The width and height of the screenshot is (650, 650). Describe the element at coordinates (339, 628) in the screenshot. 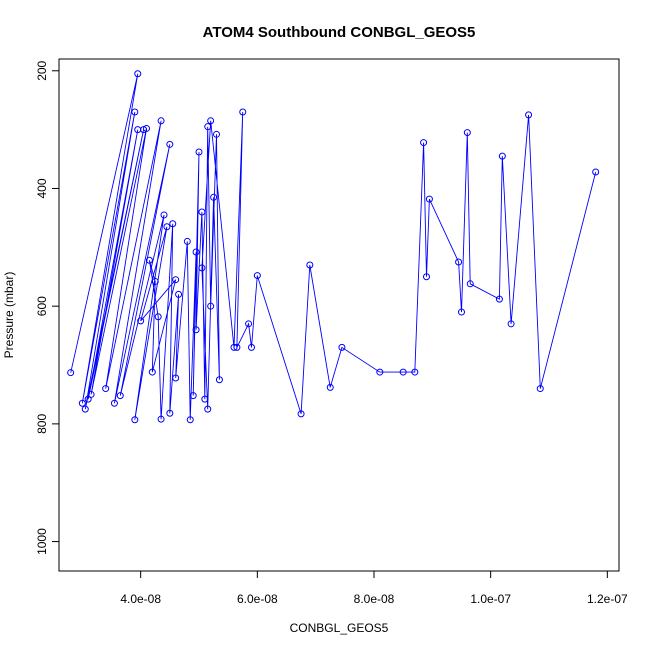

I see `x-axis-label: CONBGL_GEOS5` at that location.